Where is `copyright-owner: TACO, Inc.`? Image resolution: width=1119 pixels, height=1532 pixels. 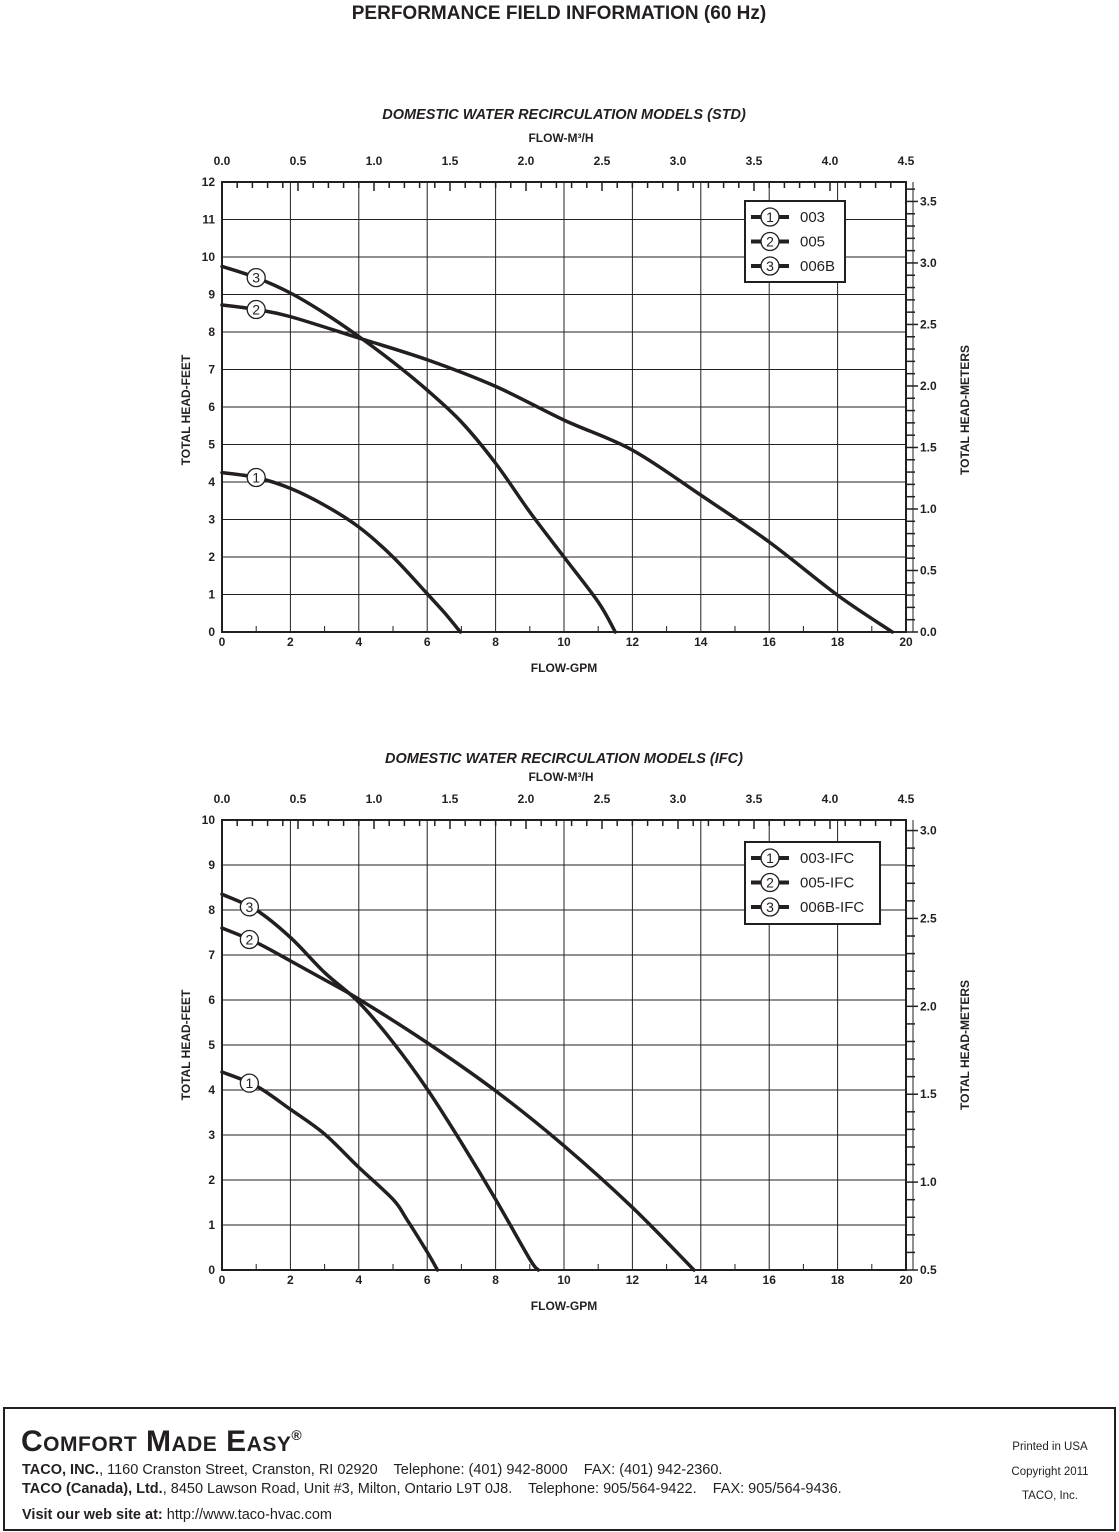 copyright-owner: TACO, Inc. is located at coordinates (1050, 1496).